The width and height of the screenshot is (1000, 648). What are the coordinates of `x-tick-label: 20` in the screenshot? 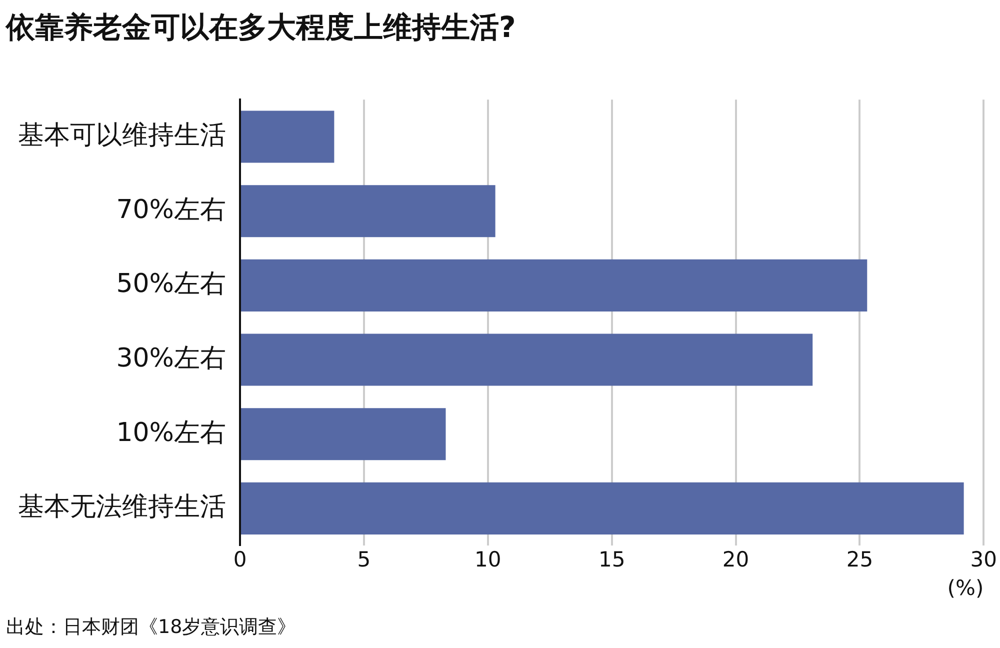 It's located at (736, 560).